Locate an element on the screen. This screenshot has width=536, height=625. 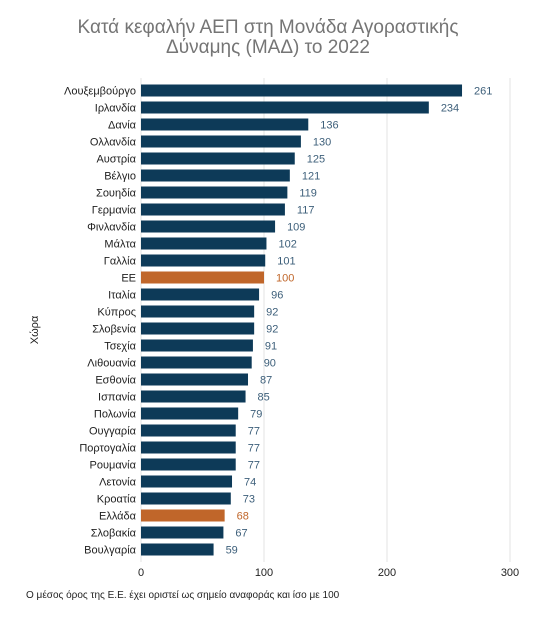
value-label: 125 is located at coordinates (316, 160).